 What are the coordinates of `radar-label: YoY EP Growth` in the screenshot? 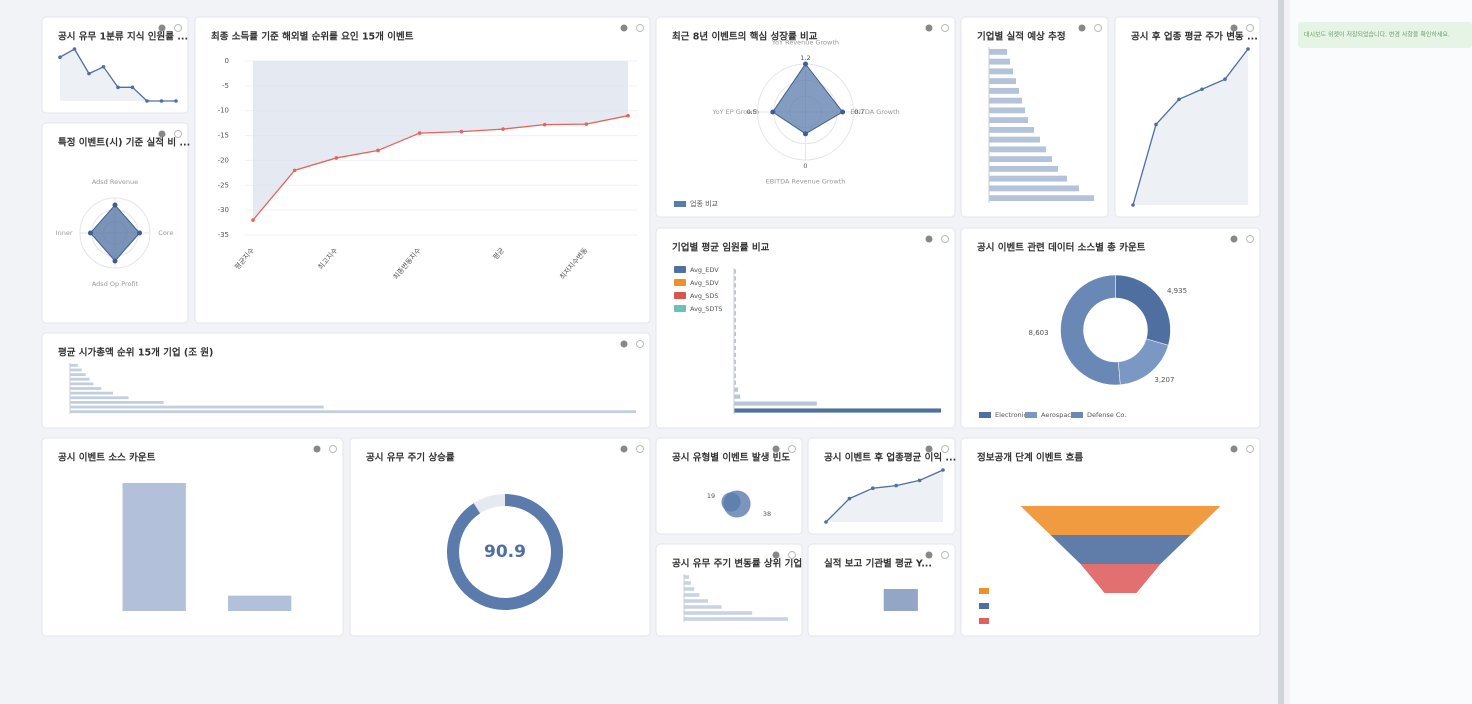 It's located at (736, 112).